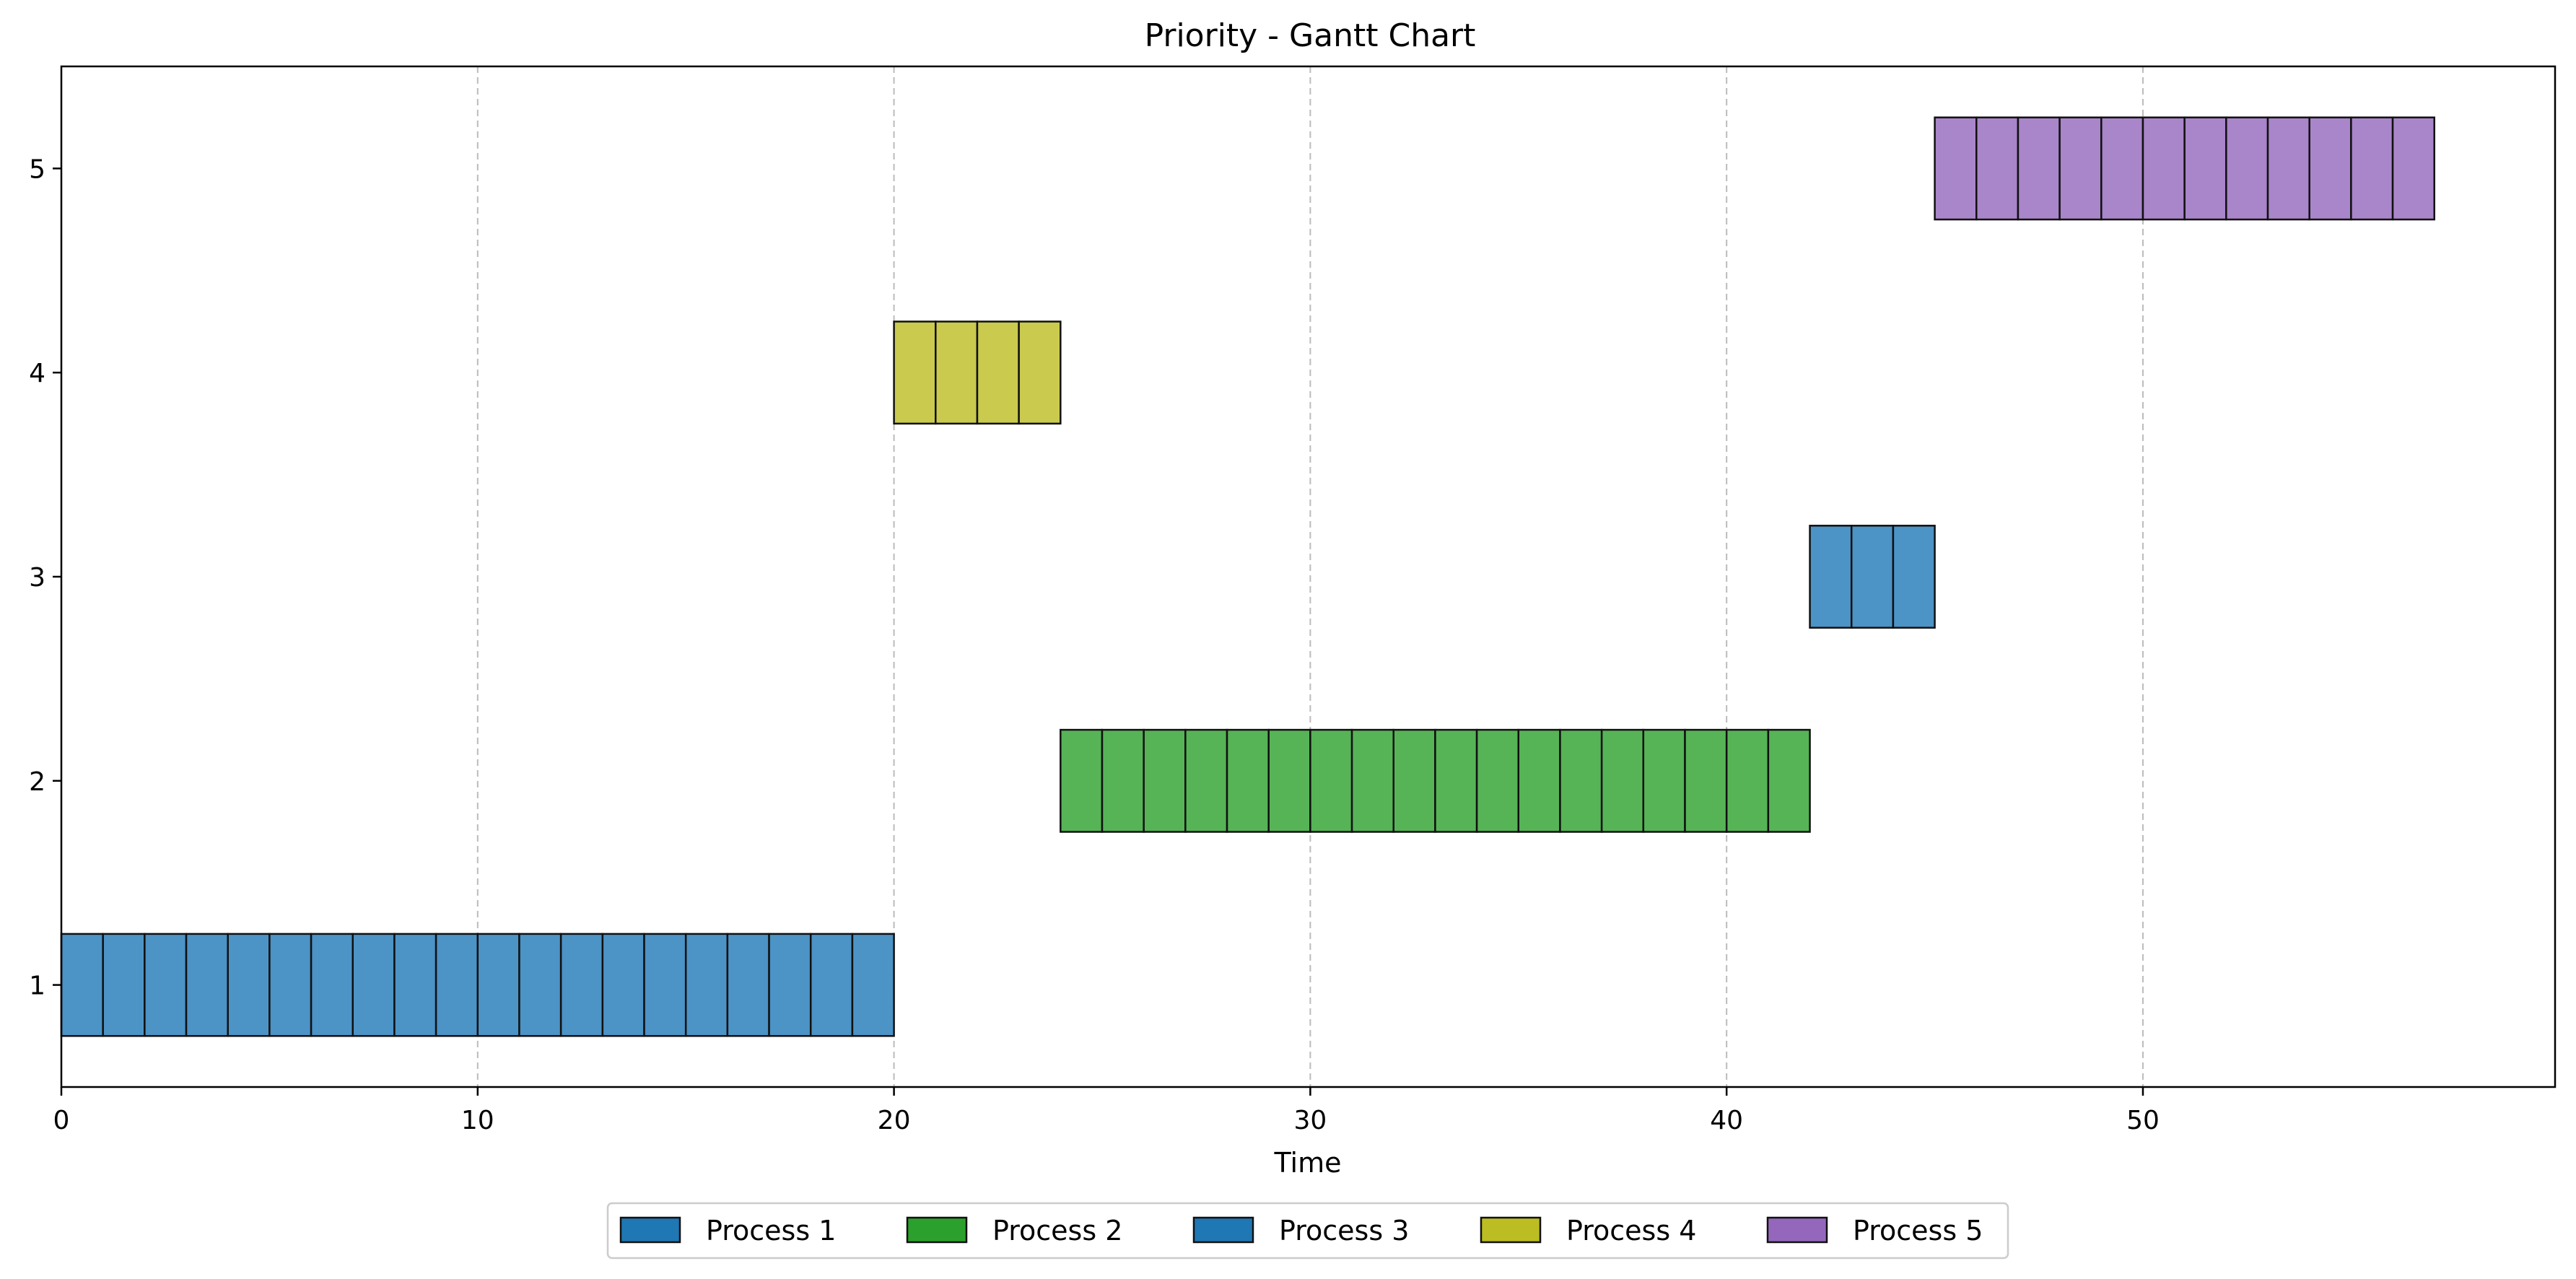  Describe the element at coordinates (1310, 35) in the screenshot. I see `chart-title: Priority - Gantt Chart` at that location.